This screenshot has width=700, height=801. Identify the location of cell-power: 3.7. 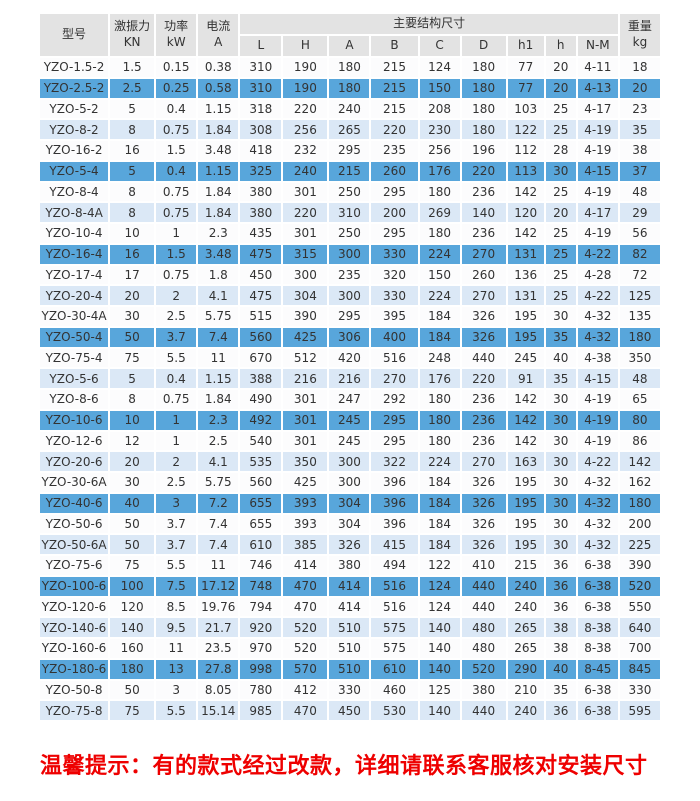
(176, 544).